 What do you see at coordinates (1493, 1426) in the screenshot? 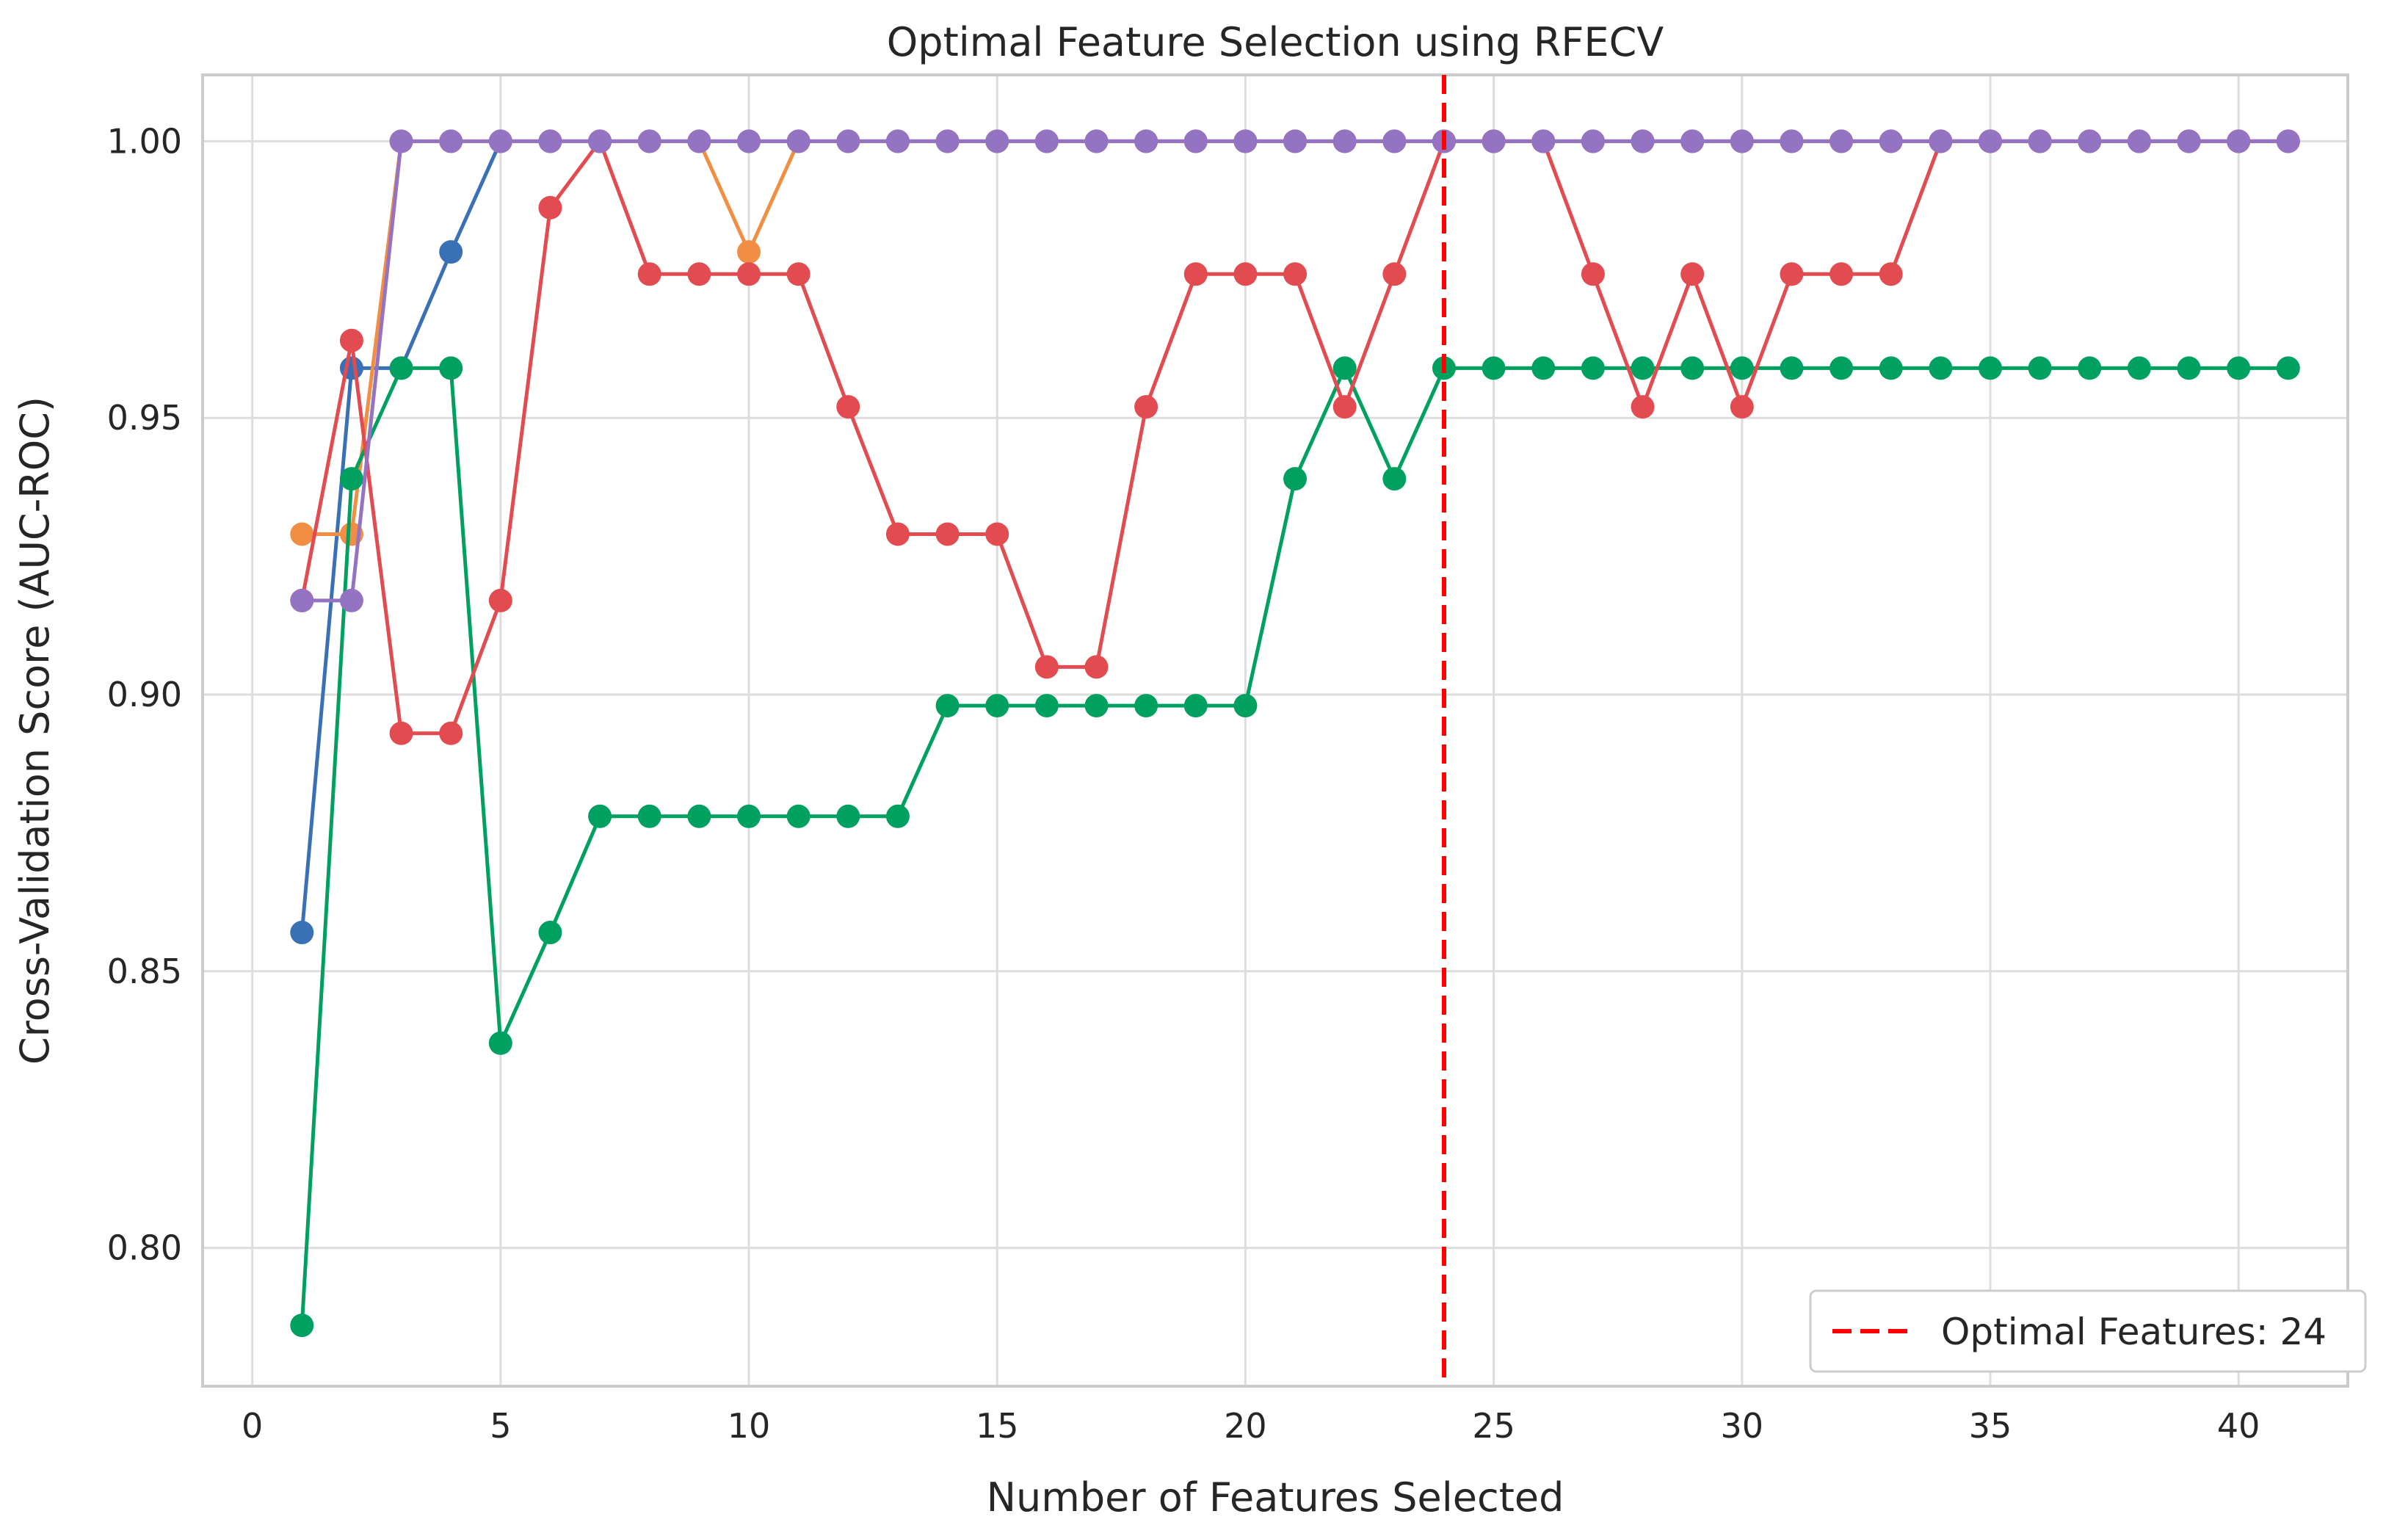
I see `x-tick-label: 25` at bounding box center [1493, 1426].